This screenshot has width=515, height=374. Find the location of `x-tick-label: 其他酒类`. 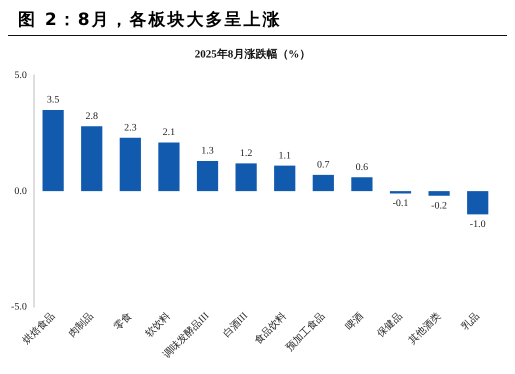

x-tick-label: 其他酒类 is located at coordinates (425, 328).